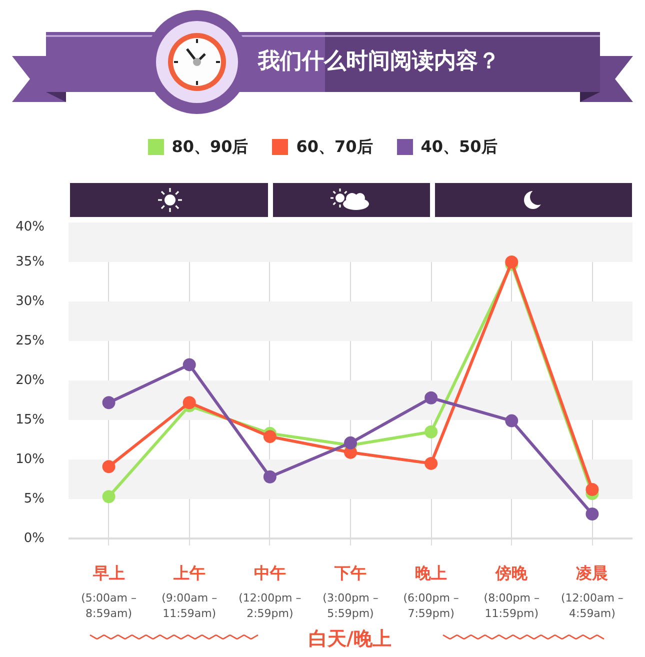 The width and height of the screenshot is (645, 657). What do you see at coordinates (109, 592) in the screenshot?
I see `category-label: 早上 (5:00am – 8:59am)` at bounding box center [109, 592].